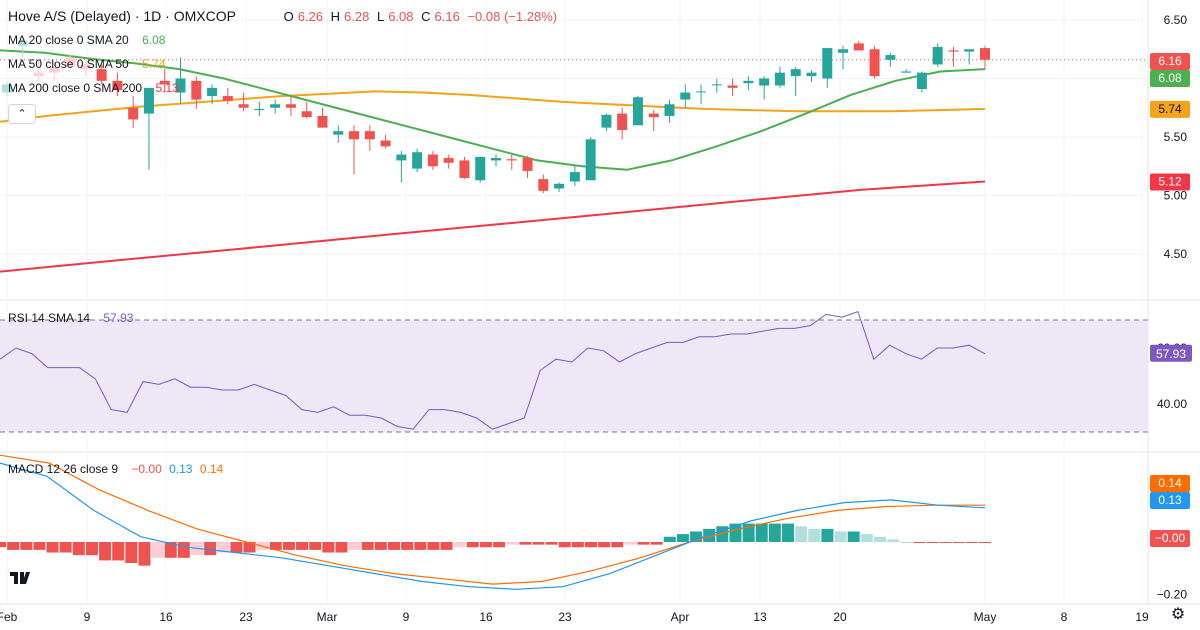  I want to click on macd-axis-badge-text: −0.00, so click(1170, 538).